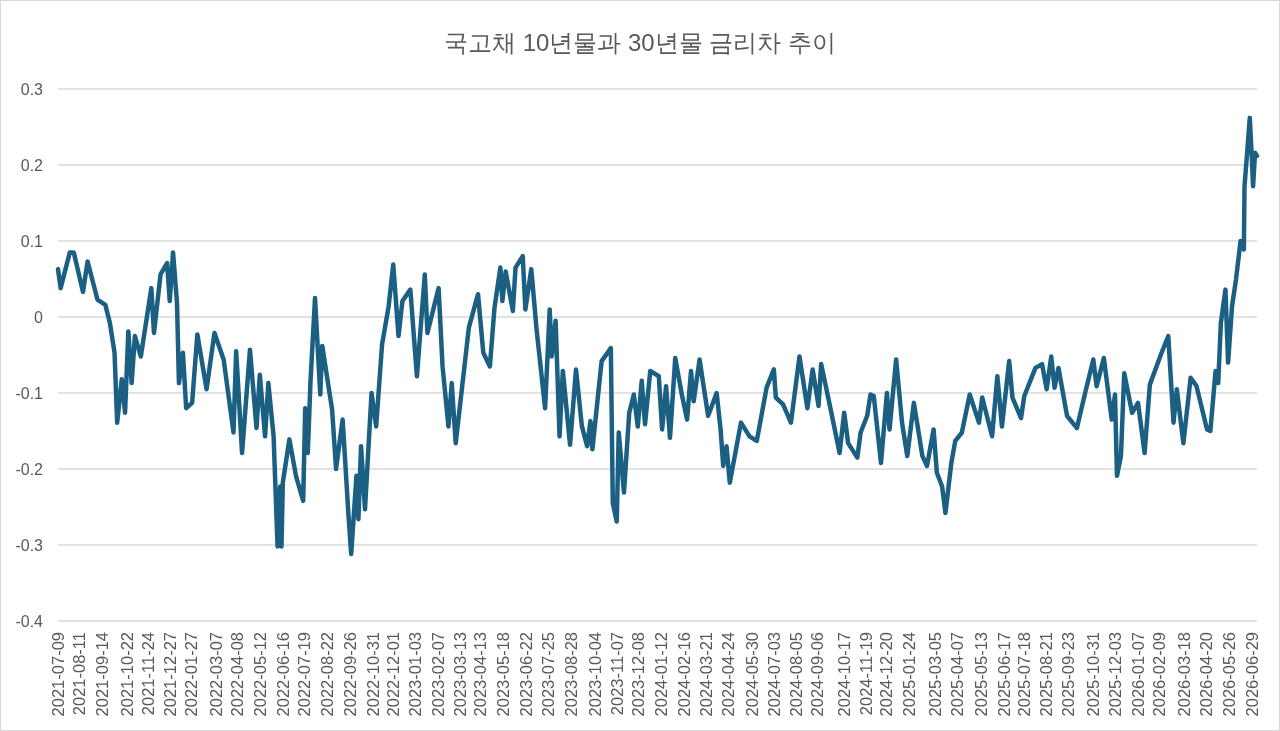 Image resolution: width=1280 pixels, height=731 pixels. What do you see at coordinates (304, 674) in the screenshot?
I see `x-tick-label: 2022-07-19` at bounding box center [304, 674].